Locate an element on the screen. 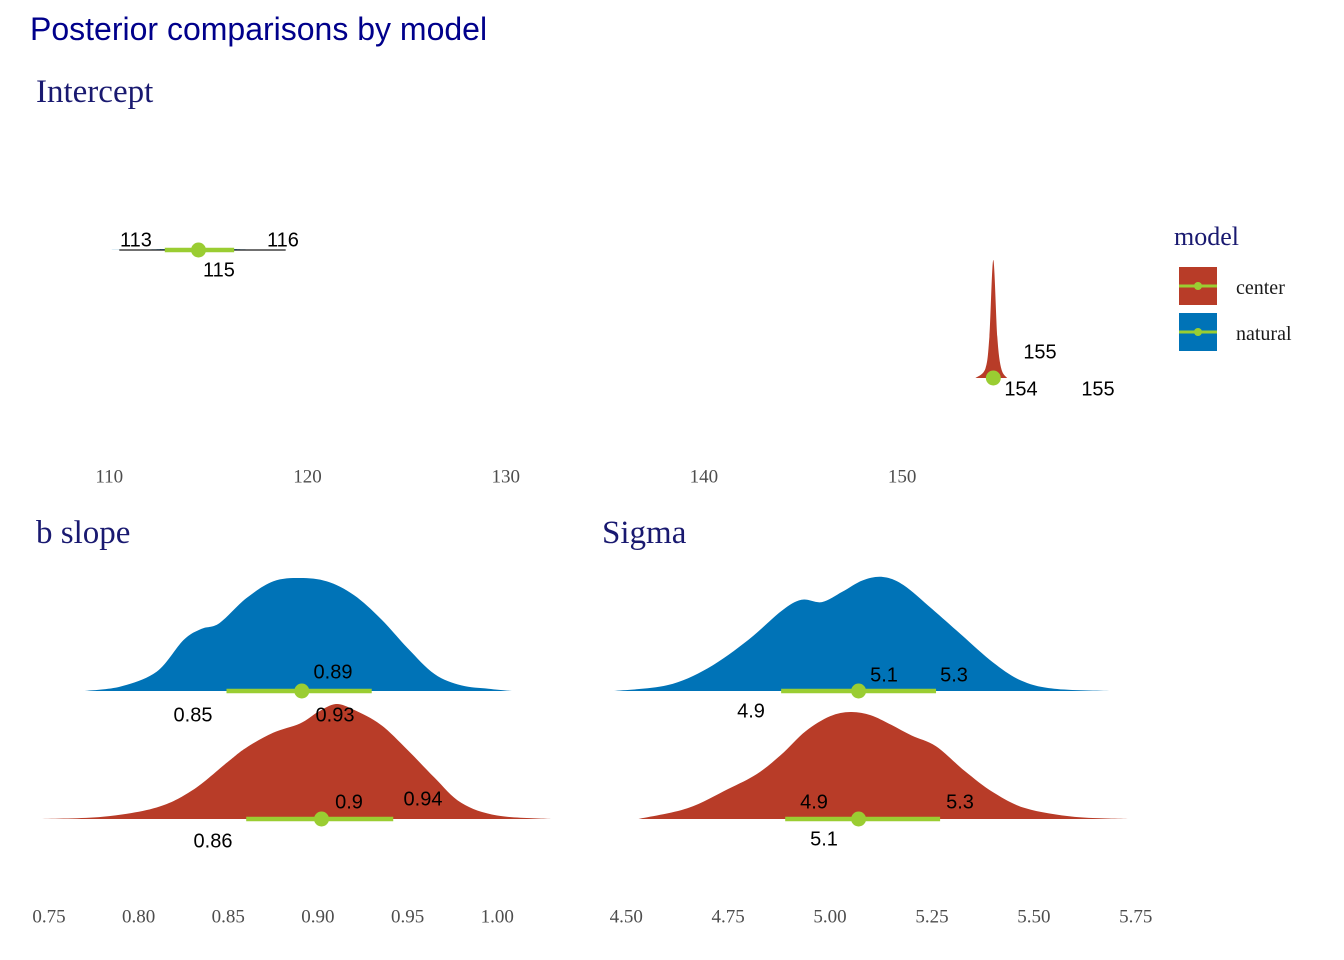  legend-item-center: center is located at coordinates (1232, 286).